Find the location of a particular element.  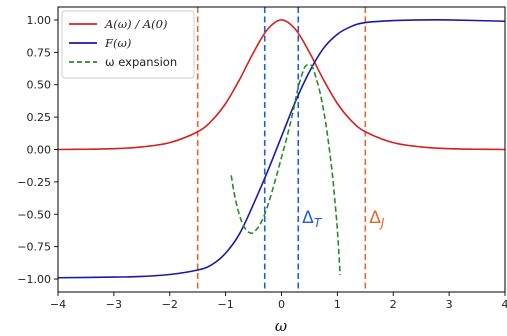

y-tick-label: −0.75 is located at coordinates (34, 247).